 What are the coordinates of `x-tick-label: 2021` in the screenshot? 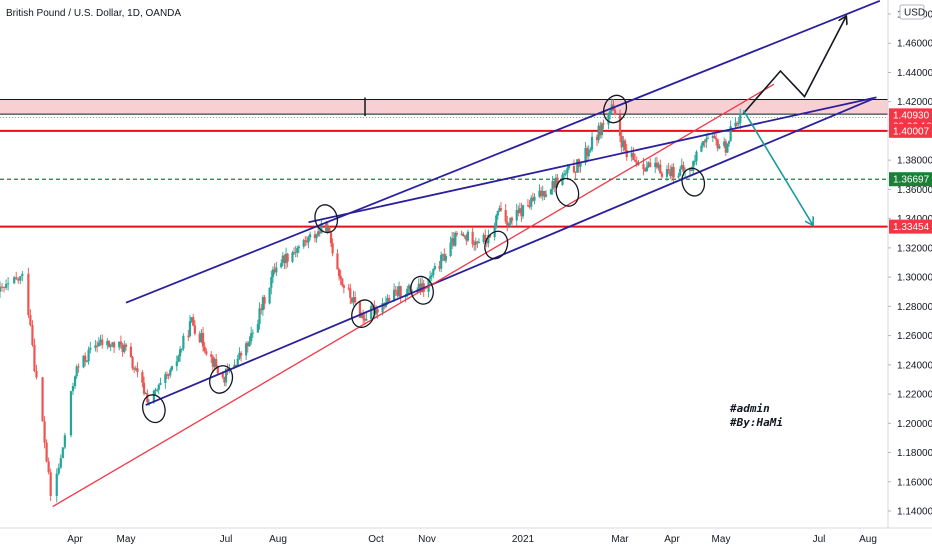 It's located at (523, 539).